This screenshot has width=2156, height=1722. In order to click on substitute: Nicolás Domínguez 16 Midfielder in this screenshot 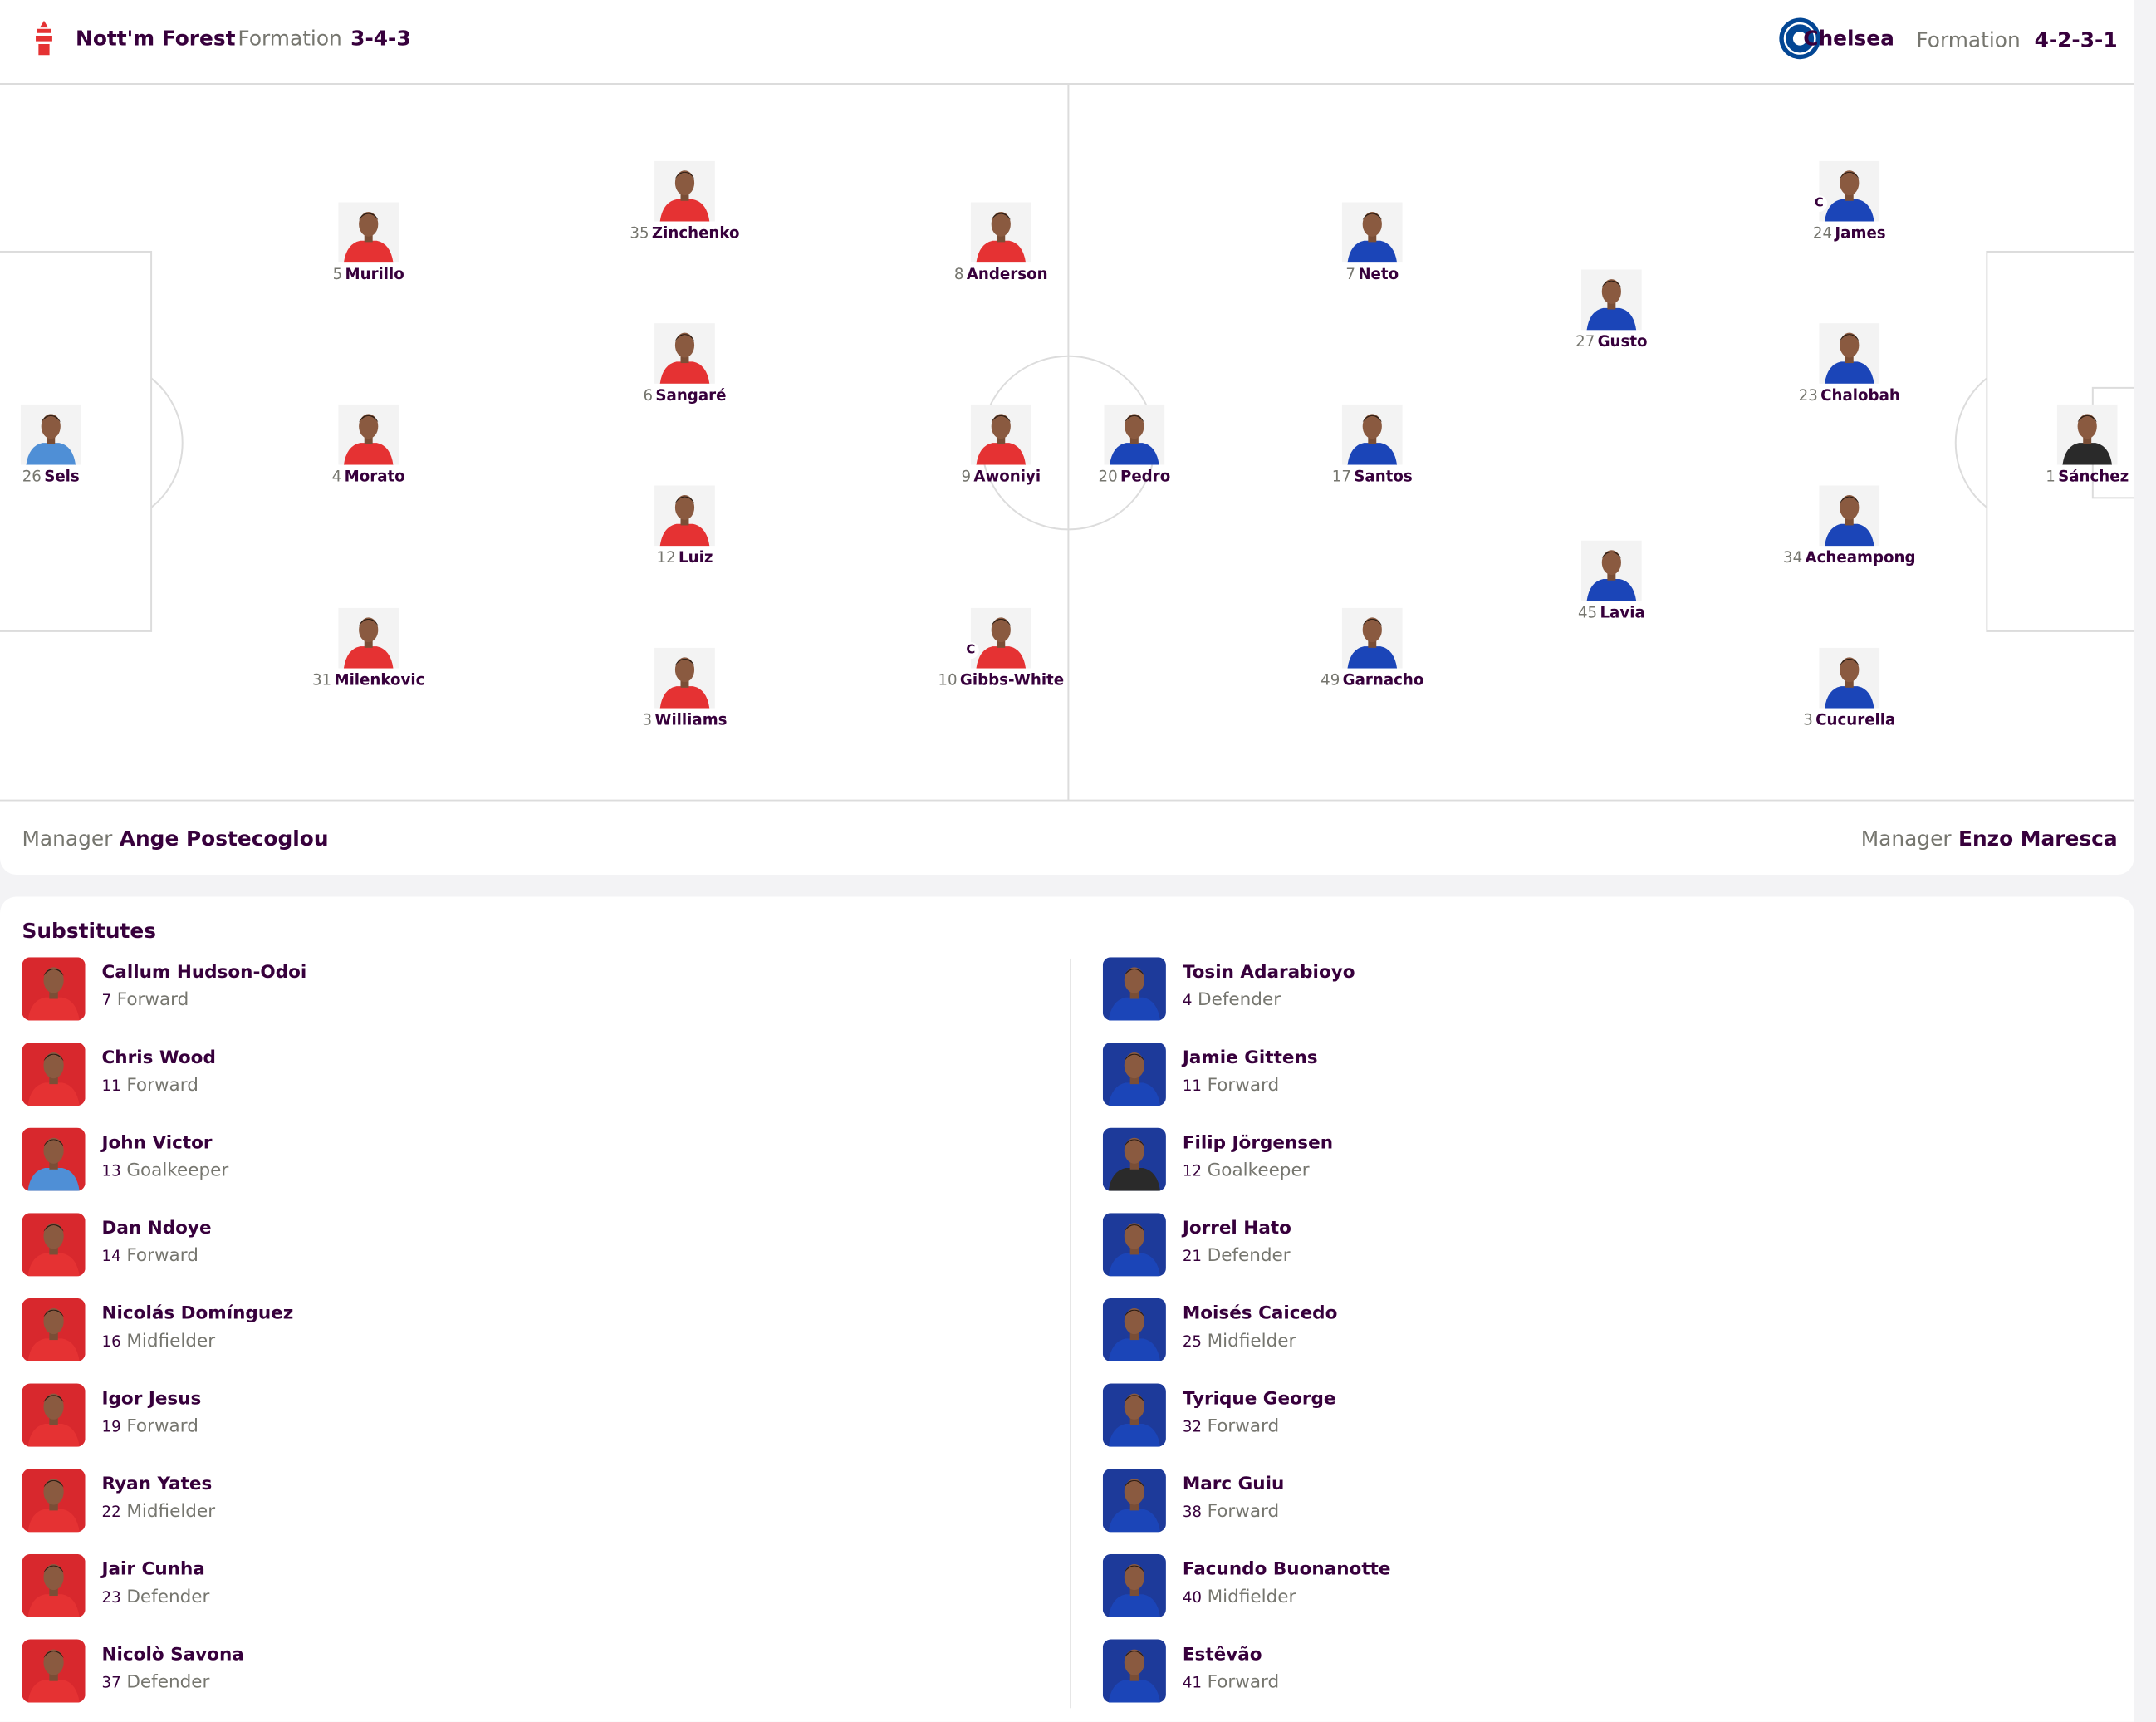, I will do `click(296, 1332)`.